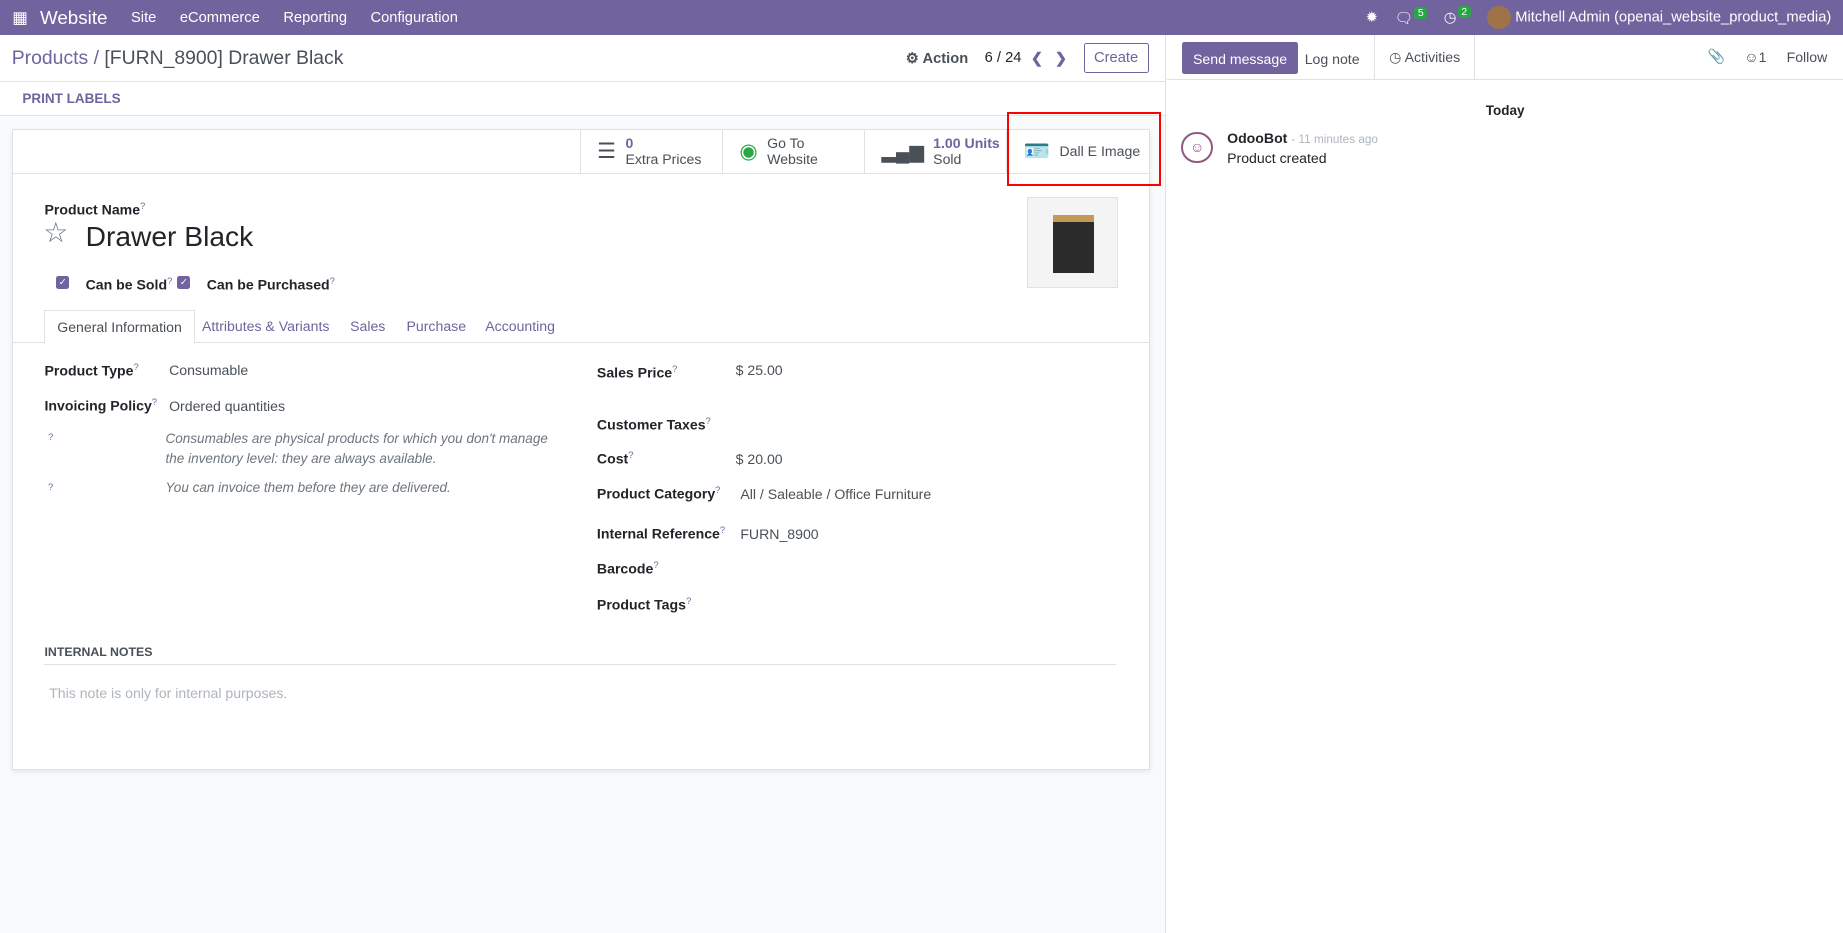 The width and height of the screenshot is (1843, 933). What do you see at coordinates (1037, 151) in the screenshot?
I see `id-card-icon: 🪪` at bounding box center [1037, 151].